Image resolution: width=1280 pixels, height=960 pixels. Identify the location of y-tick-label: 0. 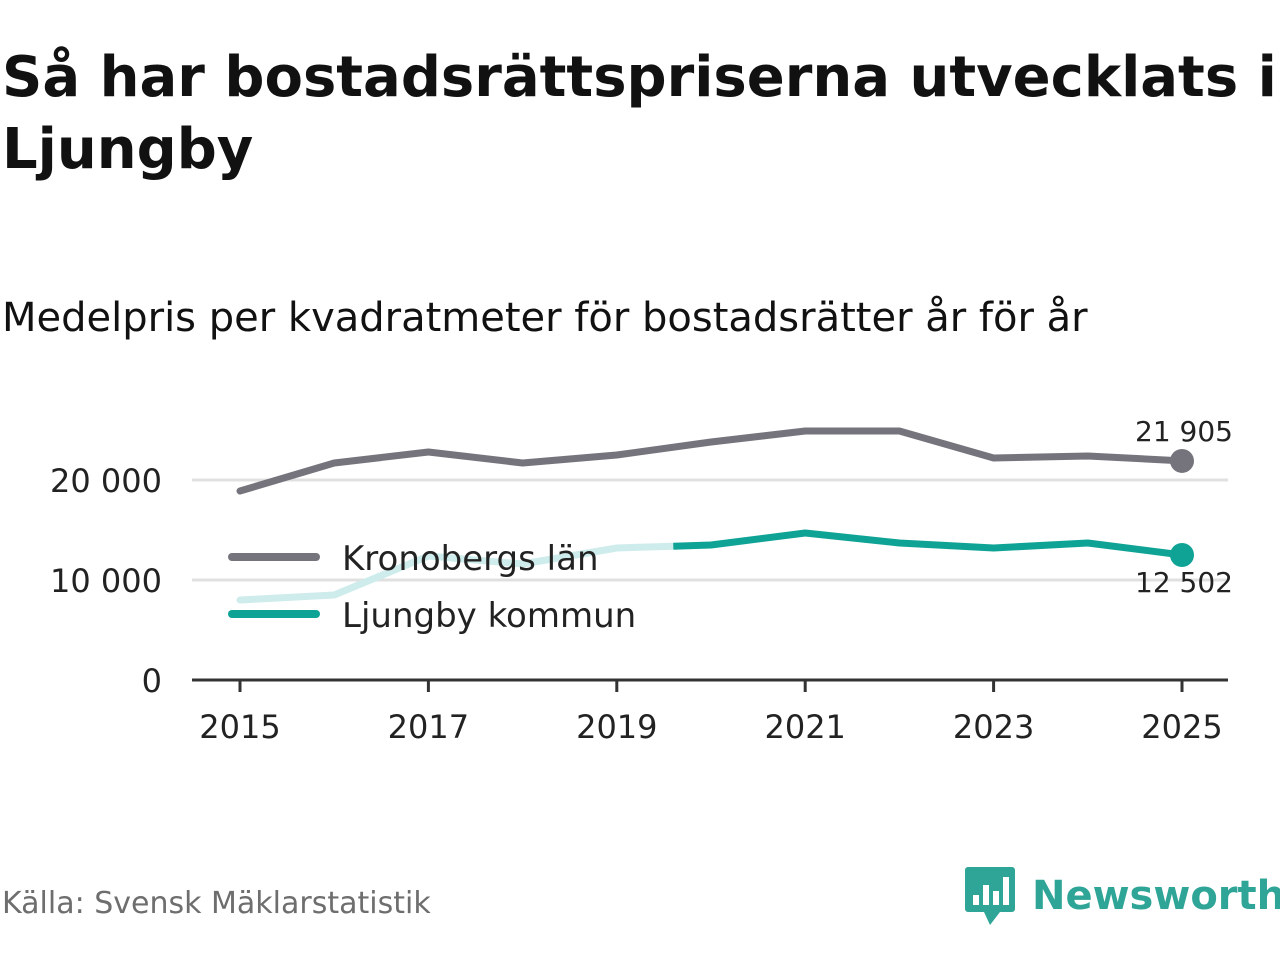
(152, 681).